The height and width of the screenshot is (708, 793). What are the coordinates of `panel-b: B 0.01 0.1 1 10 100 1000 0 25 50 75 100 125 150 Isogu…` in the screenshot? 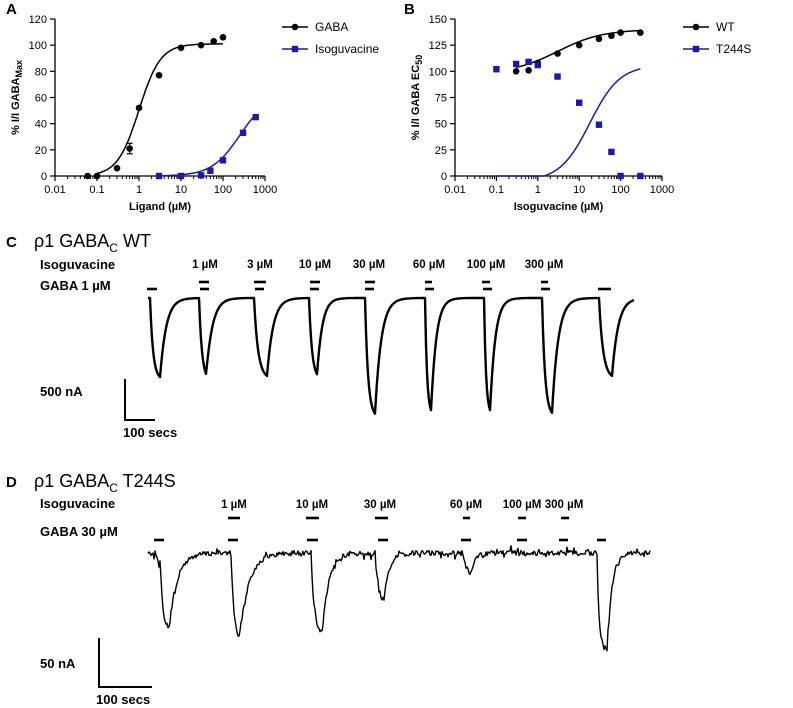 It's located at (577, 107).